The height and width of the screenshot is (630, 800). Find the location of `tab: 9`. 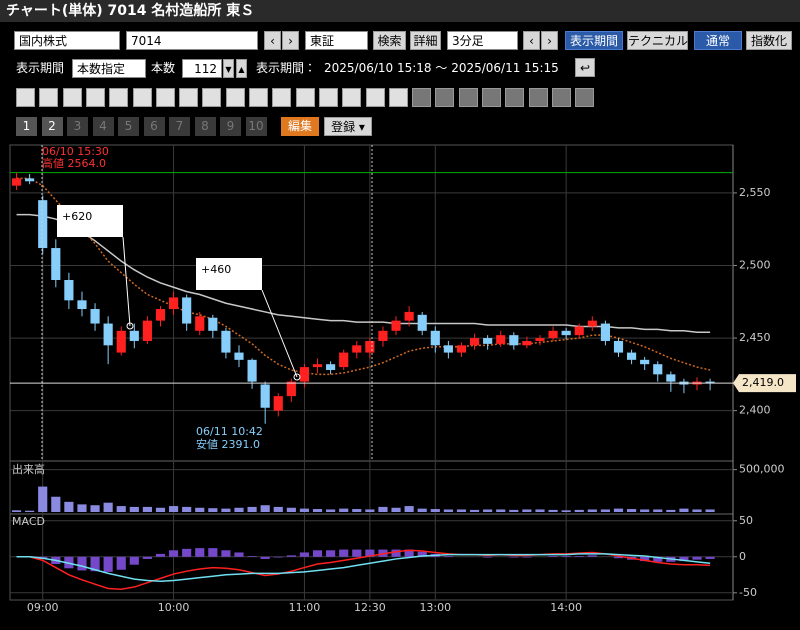

tab: 9 is located at coordinates (230, 126).